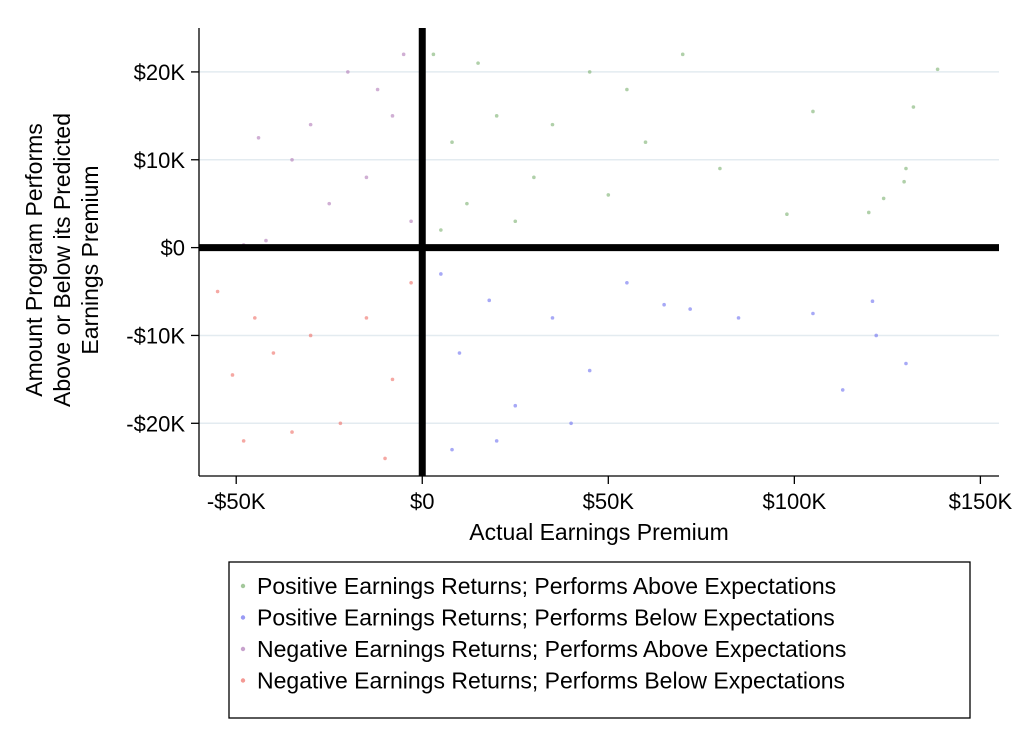  What do you see at coordinates (609, 501) in the screenshot?
I see `x-tick-label: $50K` at bounding box center [609, 501].